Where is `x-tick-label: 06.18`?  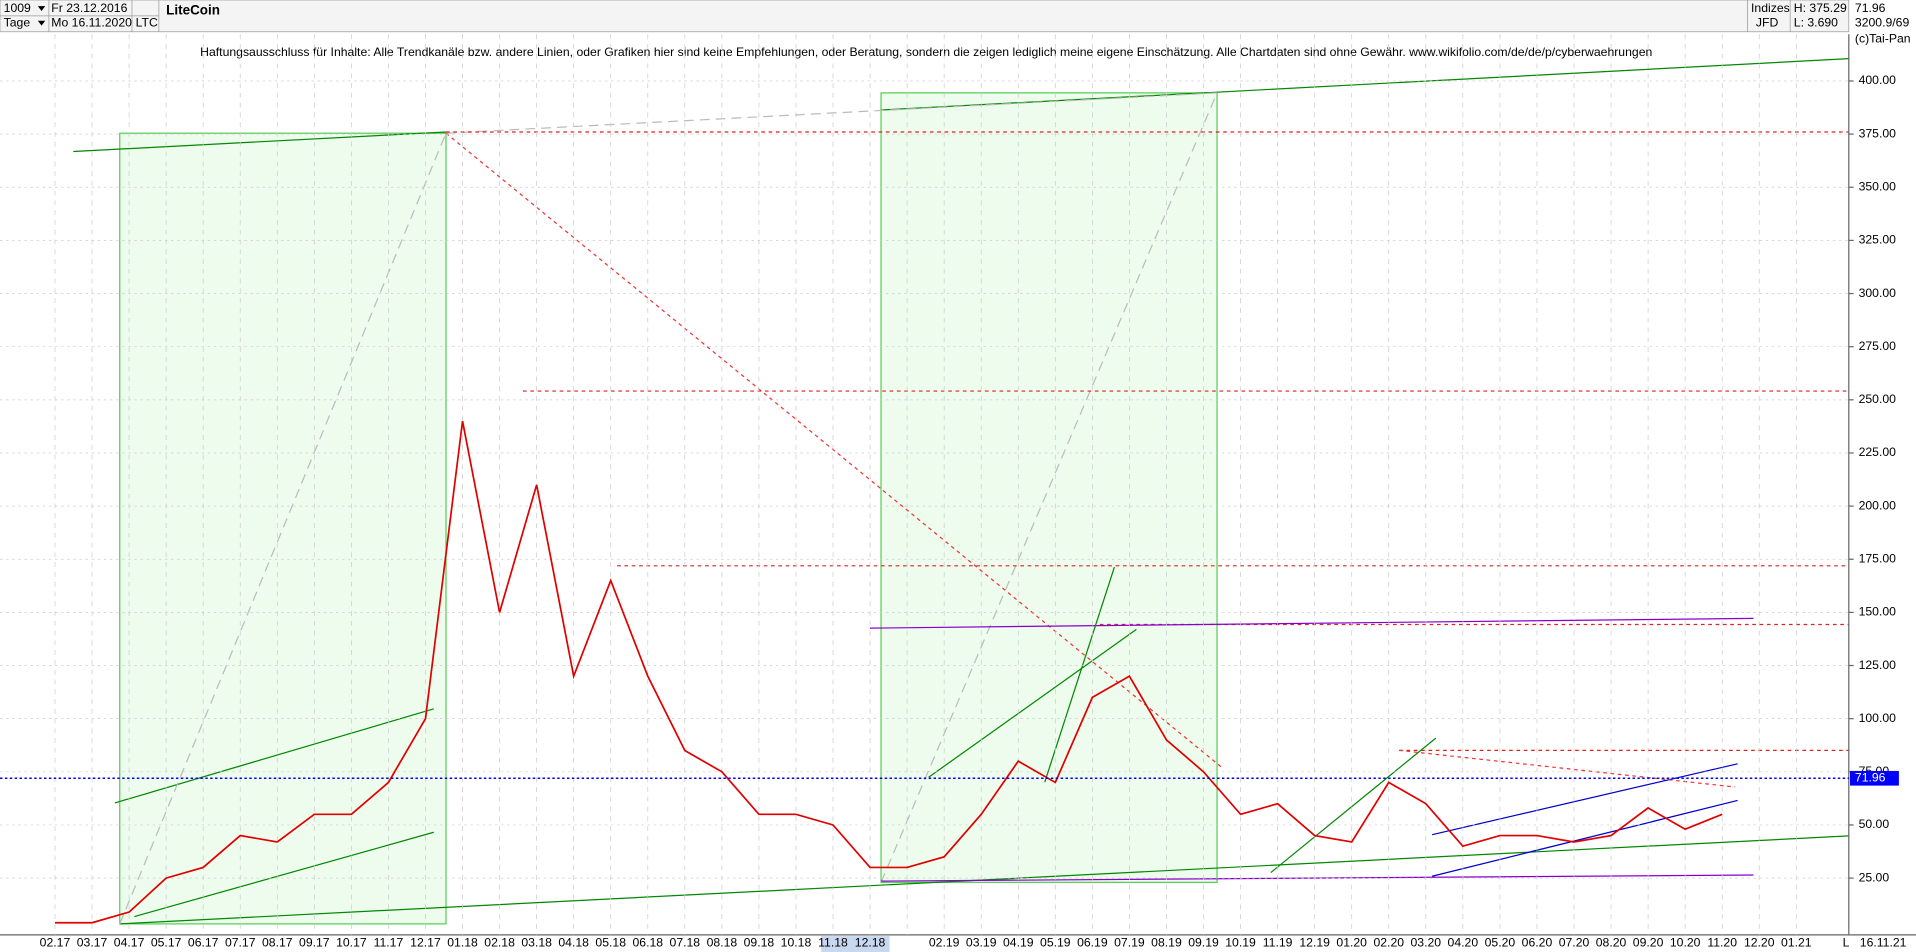 x-tick-label: 06.18 is located at coordinates (647, 943).